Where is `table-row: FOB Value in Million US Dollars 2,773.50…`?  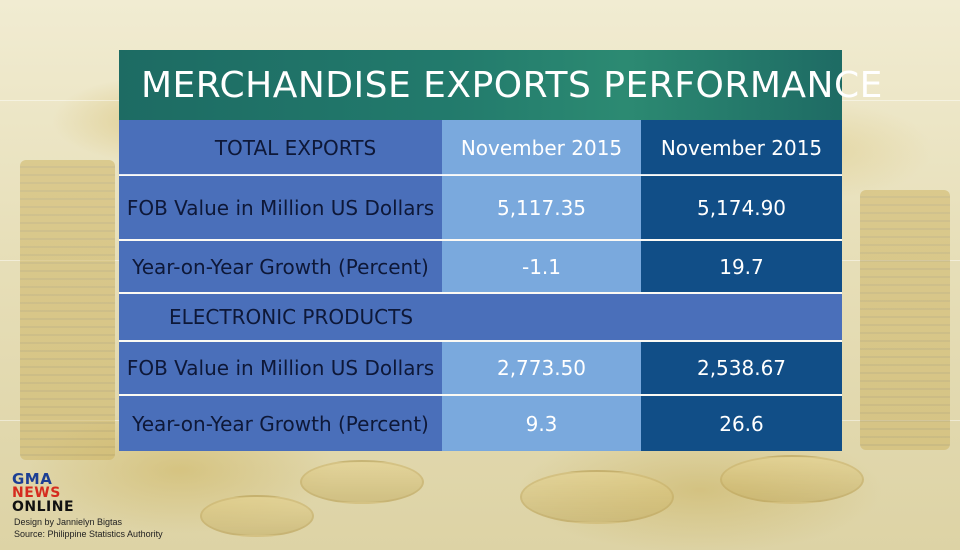
table-row: FOB Value in Million US Dollars 2,773.50… is located at coordinates (480, 368).